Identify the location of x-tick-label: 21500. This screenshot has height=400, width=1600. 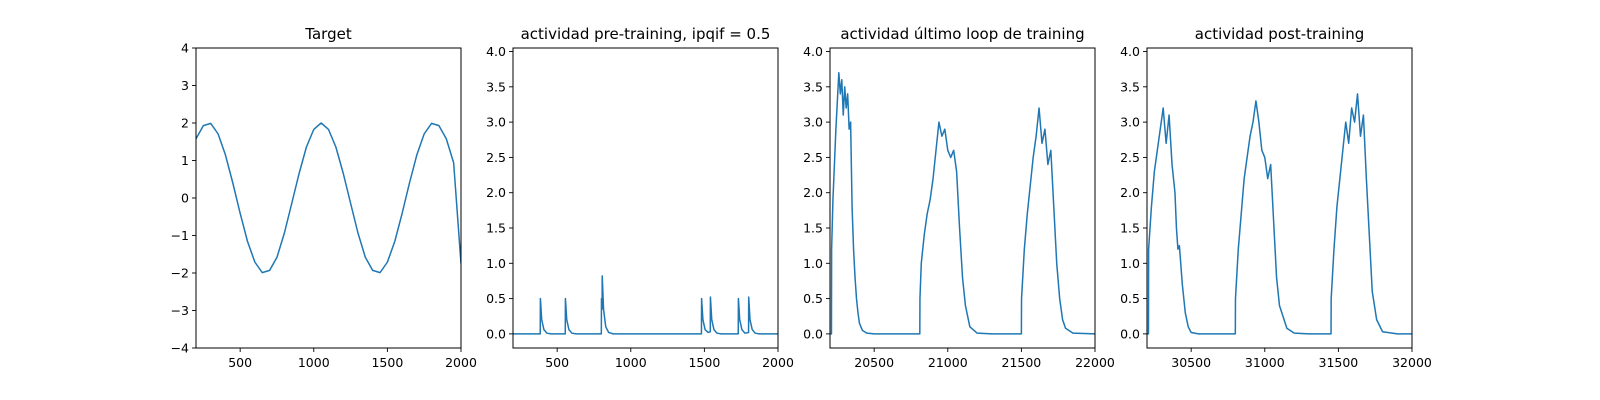
(1022, 362).